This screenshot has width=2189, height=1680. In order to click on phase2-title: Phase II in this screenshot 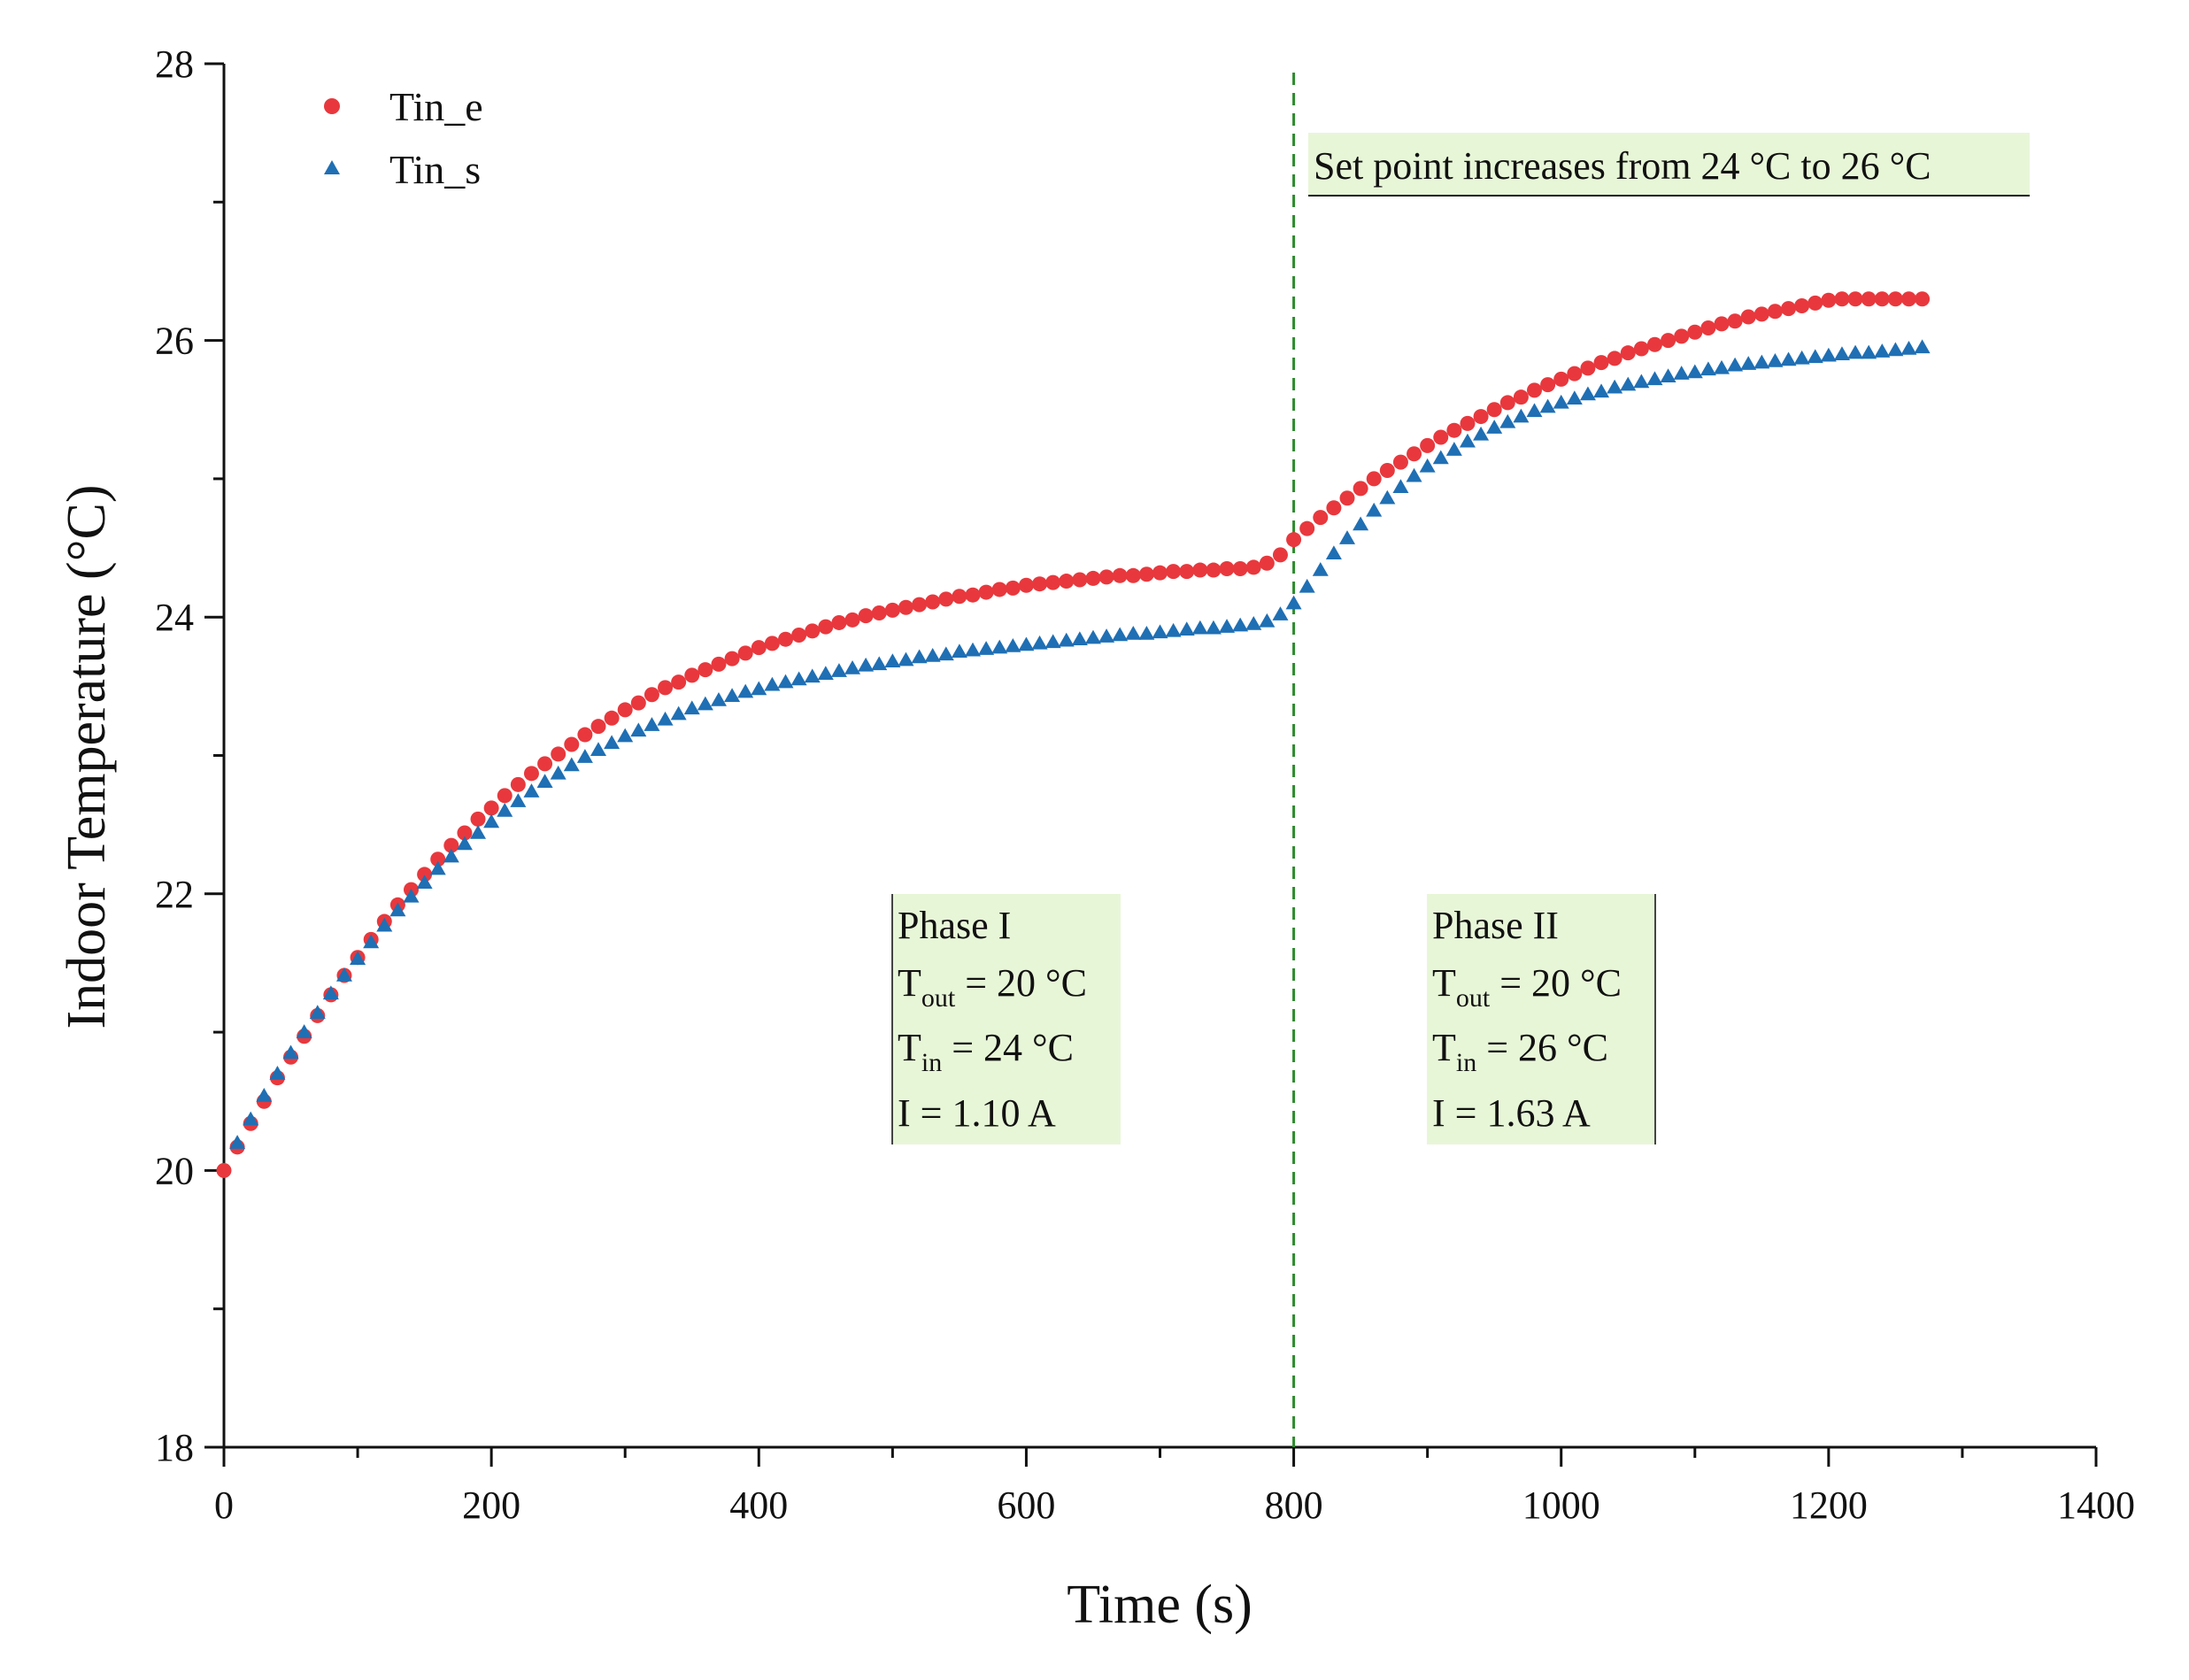, I will do `click(1495, 925)`.